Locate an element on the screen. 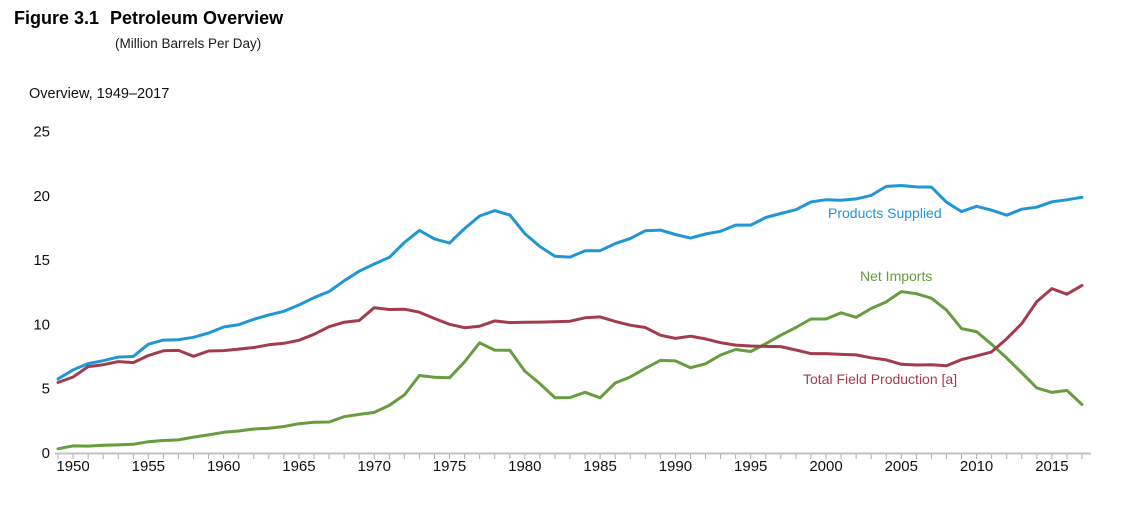  y-tick-label: 25 is located at coordinates (41, 132).